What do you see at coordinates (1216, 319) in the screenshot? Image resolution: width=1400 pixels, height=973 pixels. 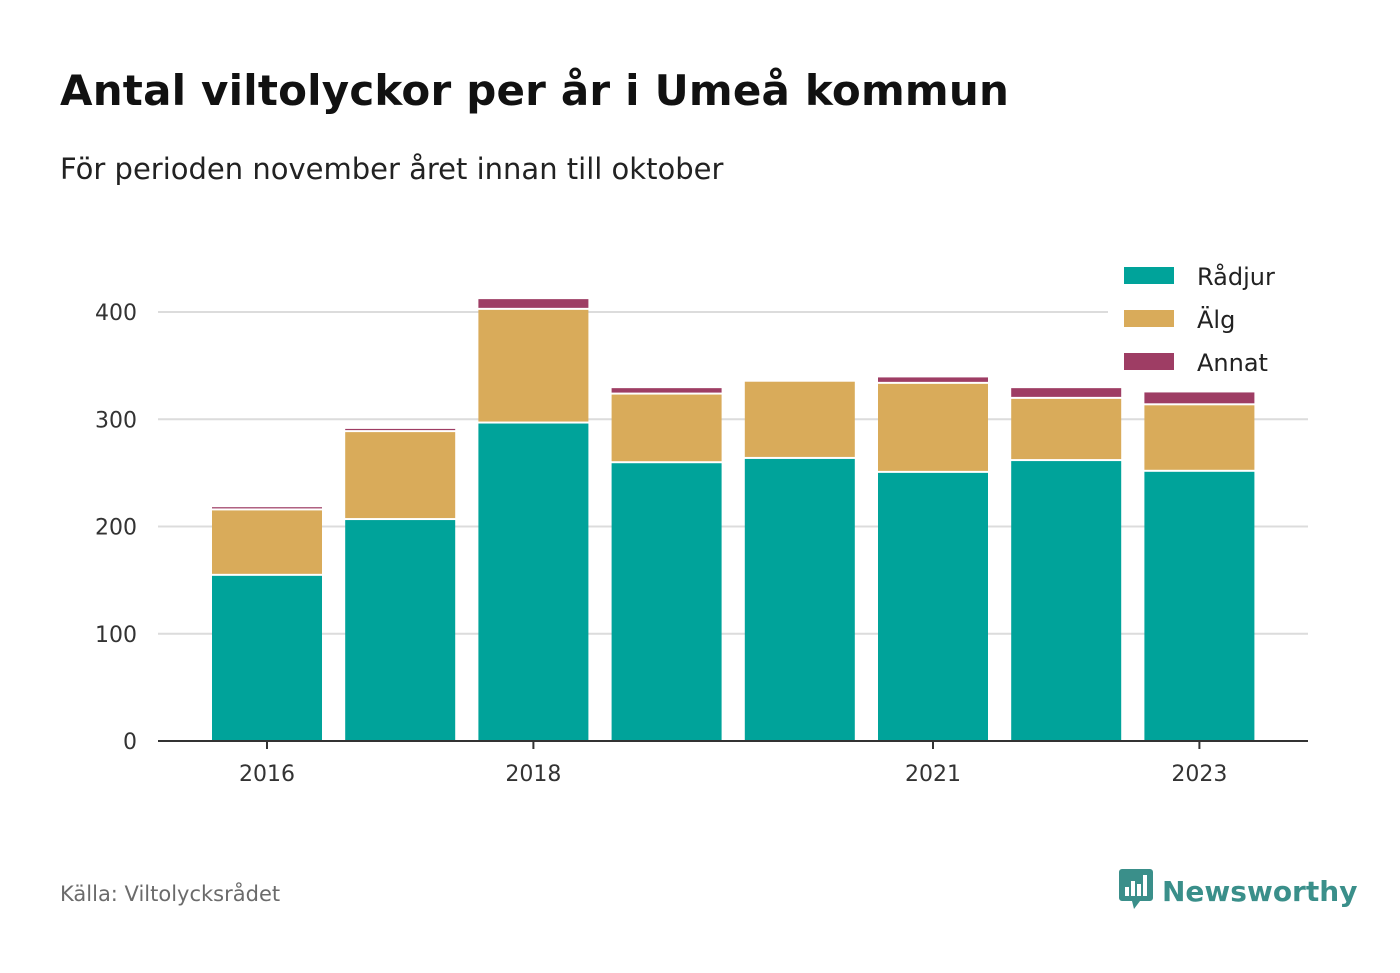 I see `legend-label: Älg` at bounding box center [1216, 319].